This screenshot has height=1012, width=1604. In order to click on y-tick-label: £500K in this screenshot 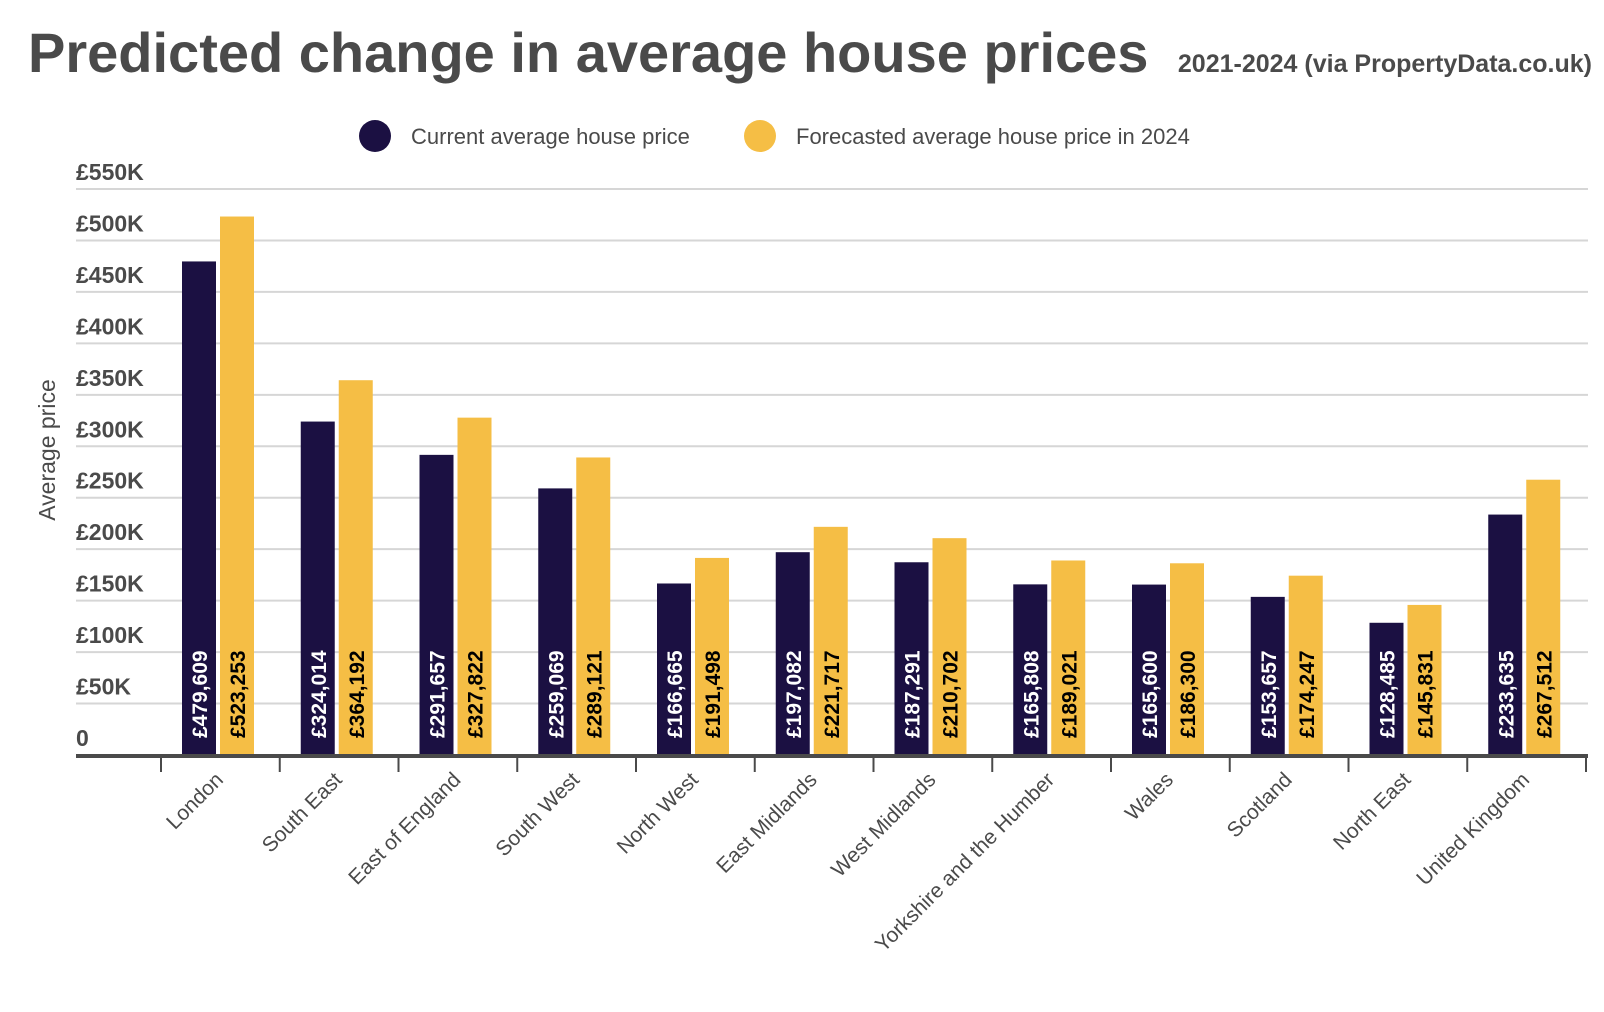, I will do `click(110, 223)`.